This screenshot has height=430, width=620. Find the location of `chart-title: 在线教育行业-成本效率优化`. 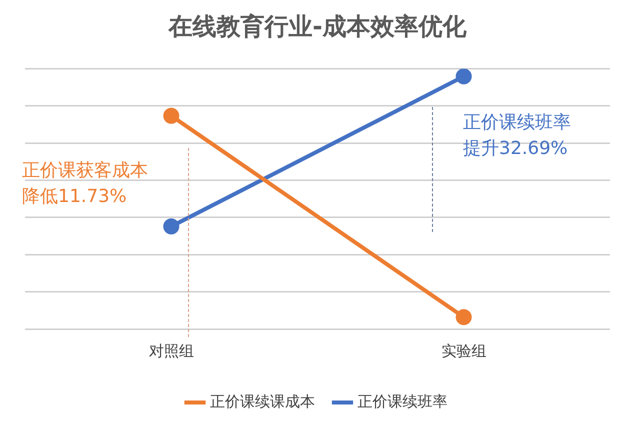

chart-title: 在线教育行业-成本效率优化 is located at coordinates (318, 26).